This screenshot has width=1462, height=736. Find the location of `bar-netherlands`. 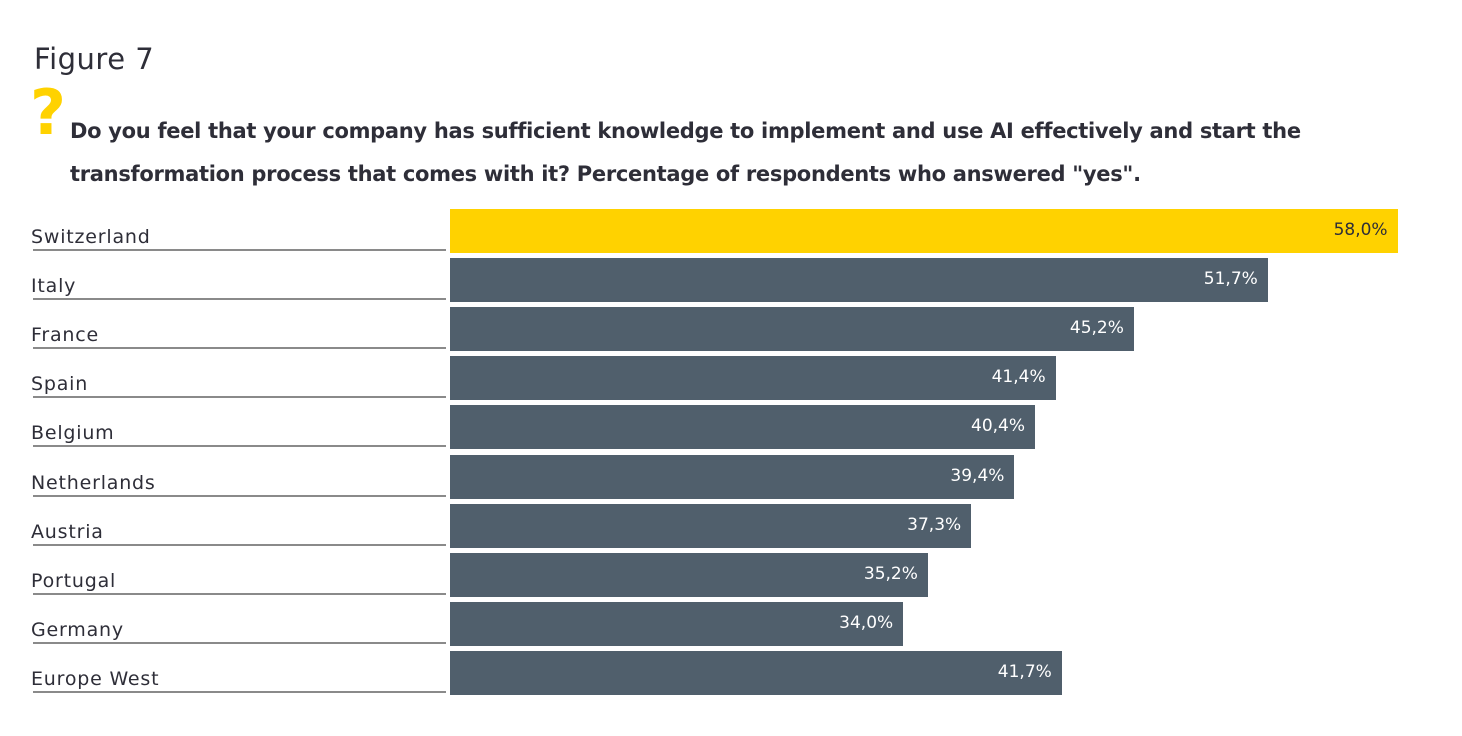

bar-netherlands is located at coordinates (732, 476).